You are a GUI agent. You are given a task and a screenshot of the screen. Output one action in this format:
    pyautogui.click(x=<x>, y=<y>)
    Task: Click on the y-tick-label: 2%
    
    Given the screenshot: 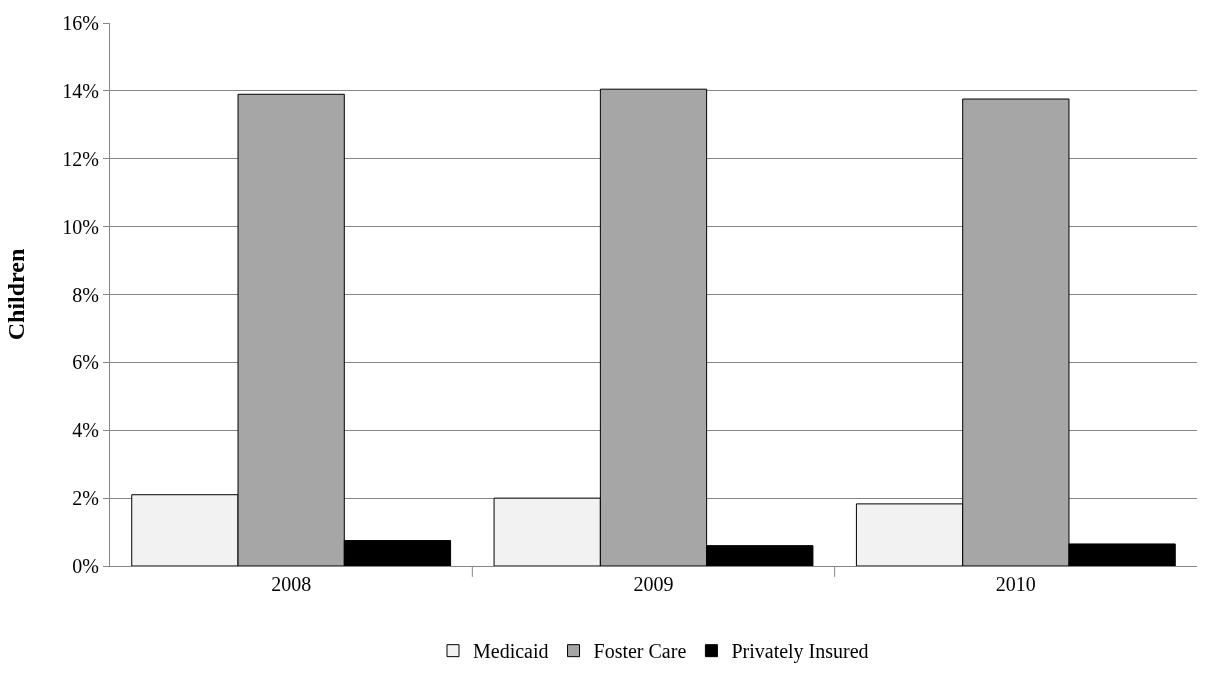 What is the action you would take?
    pyautogui.click(x=85, y=498)
    